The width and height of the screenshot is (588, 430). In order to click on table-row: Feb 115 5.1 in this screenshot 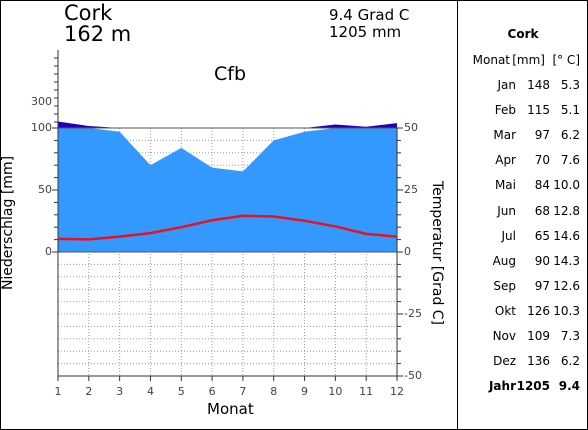, I will do `click(523, 113)`.